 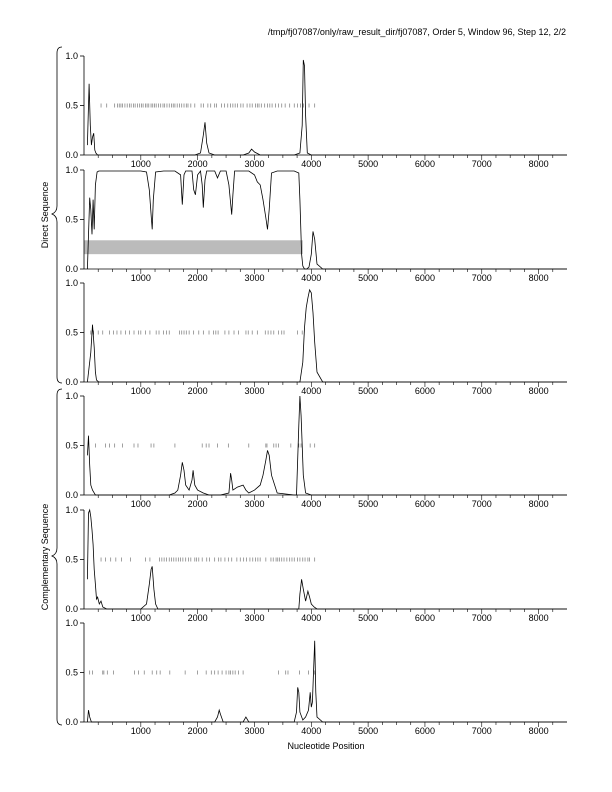 I want to click on complementary-sequence-brace, so click(x=56, y=557).